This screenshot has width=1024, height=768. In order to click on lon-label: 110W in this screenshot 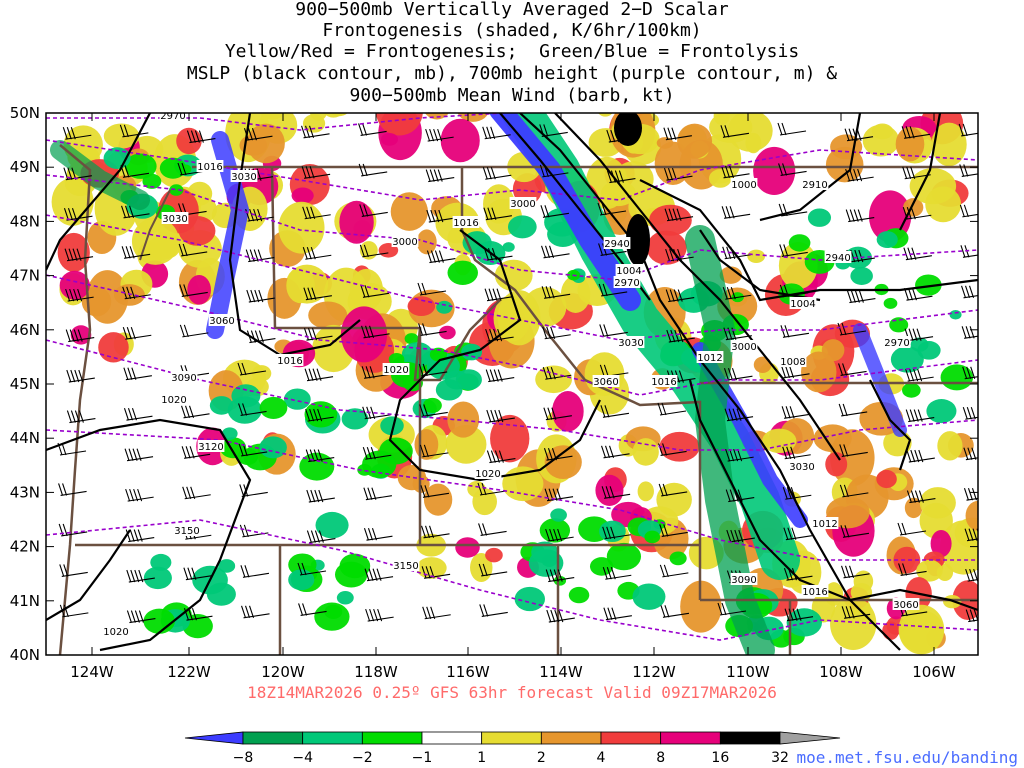, I will do `click(748, 672)`.